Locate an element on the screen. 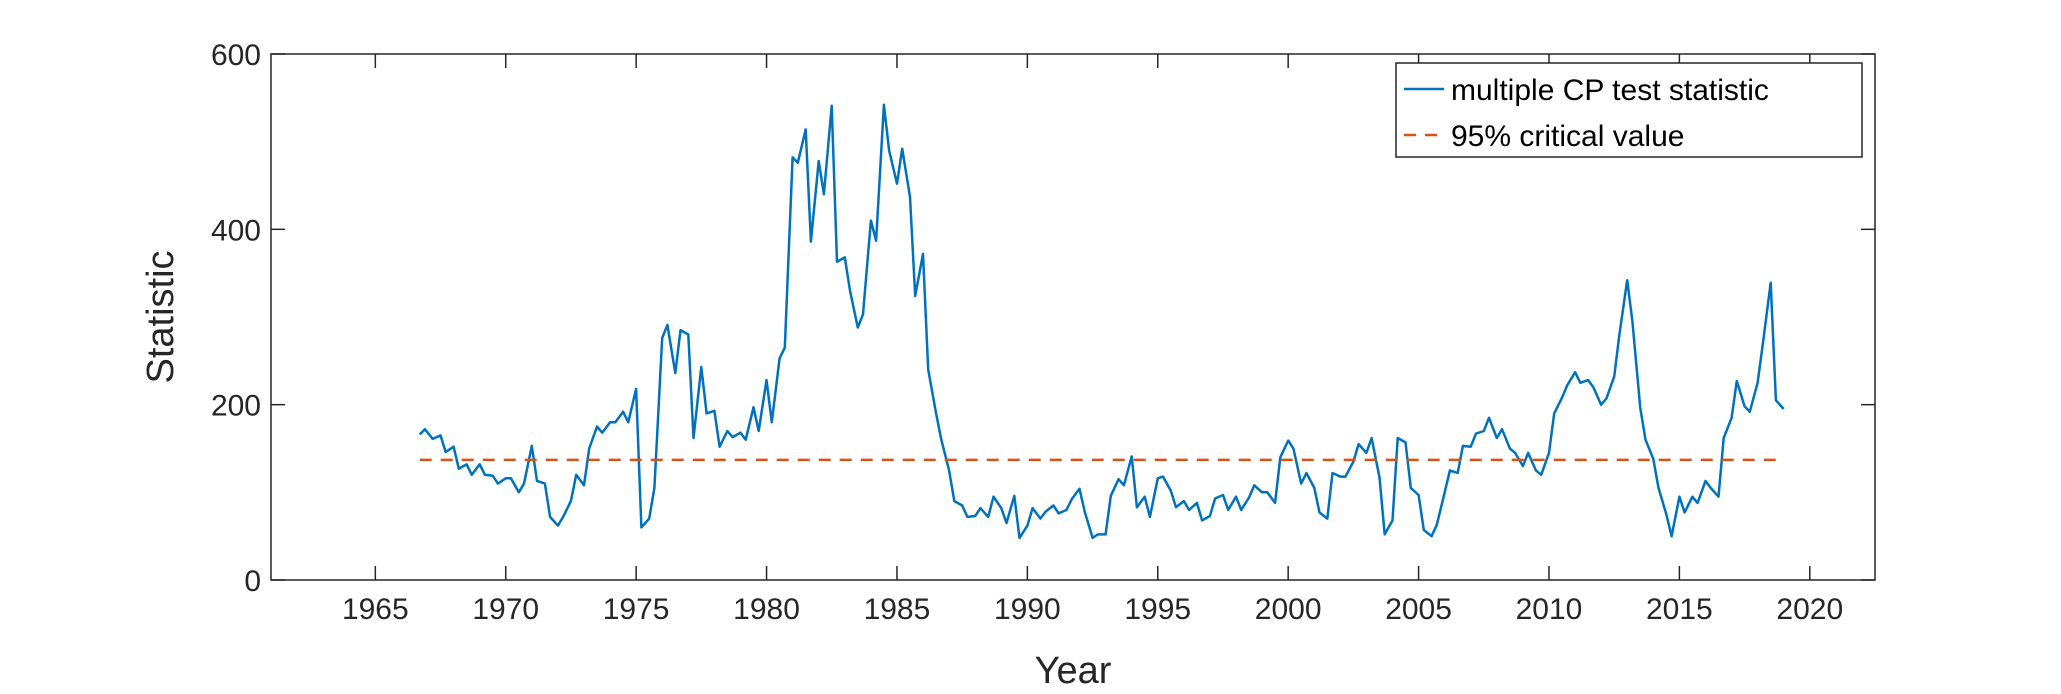 The image size is (2061, 694). legend-label-series-1: multiple CP test statistic is located at coordinates (1610, 90).